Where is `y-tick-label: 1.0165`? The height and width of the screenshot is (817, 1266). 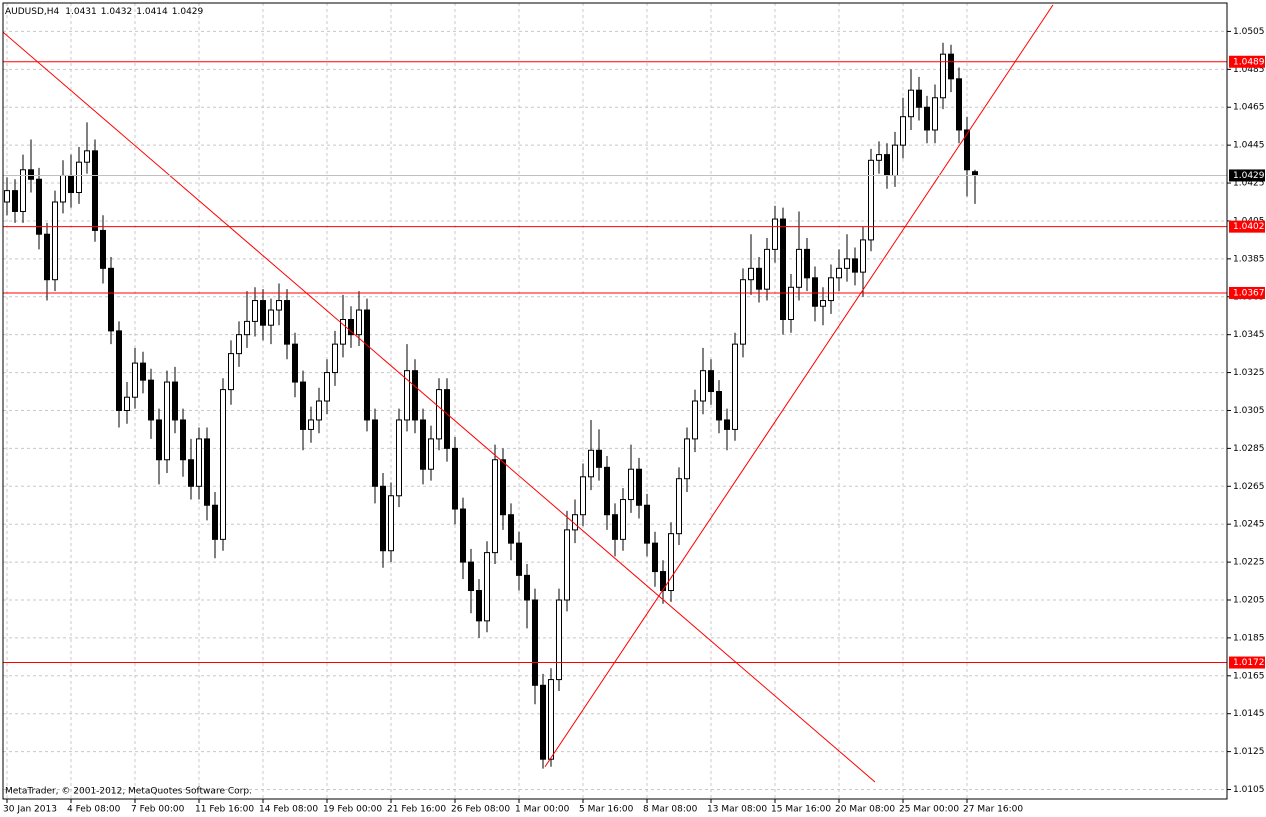 y-tick-label: 1.0165 is located at coordinates (1249, 676).